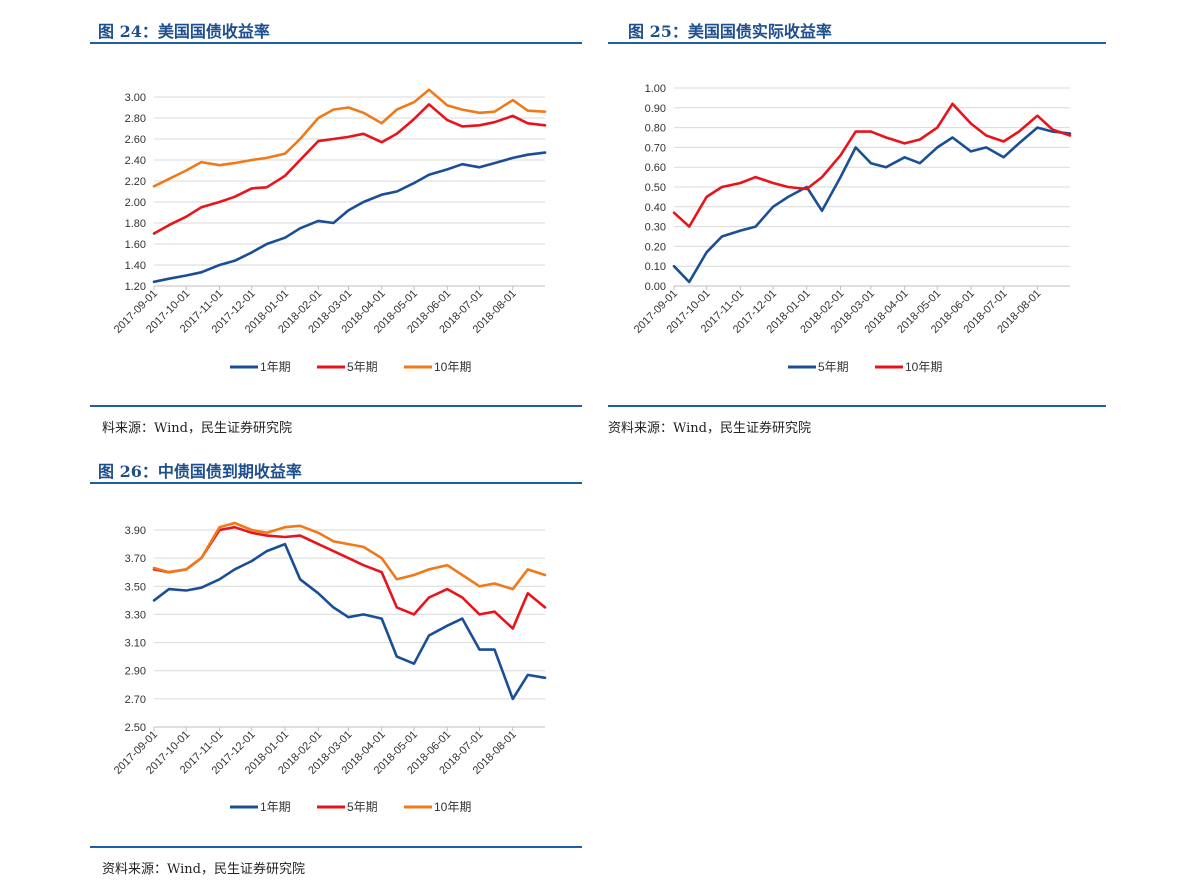 The height and width of the screenshot is (896, 1191). Describe the element at coordinates (730, 31) in the screenshot. I see `figure-title: 图 25：美国国债实际收益率` at that location.